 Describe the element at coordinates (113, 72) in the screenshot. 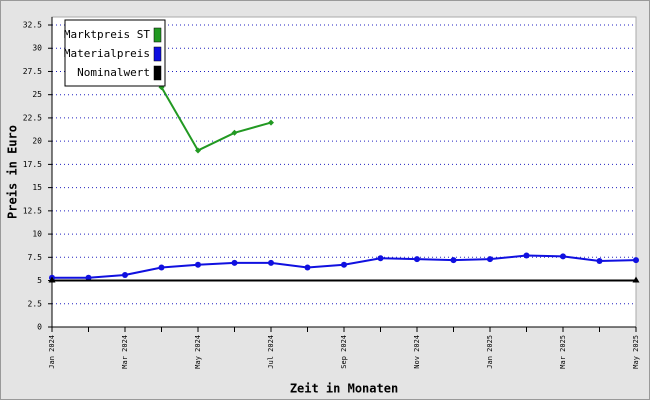

I see `legend-label: Nominalwert` at that location.